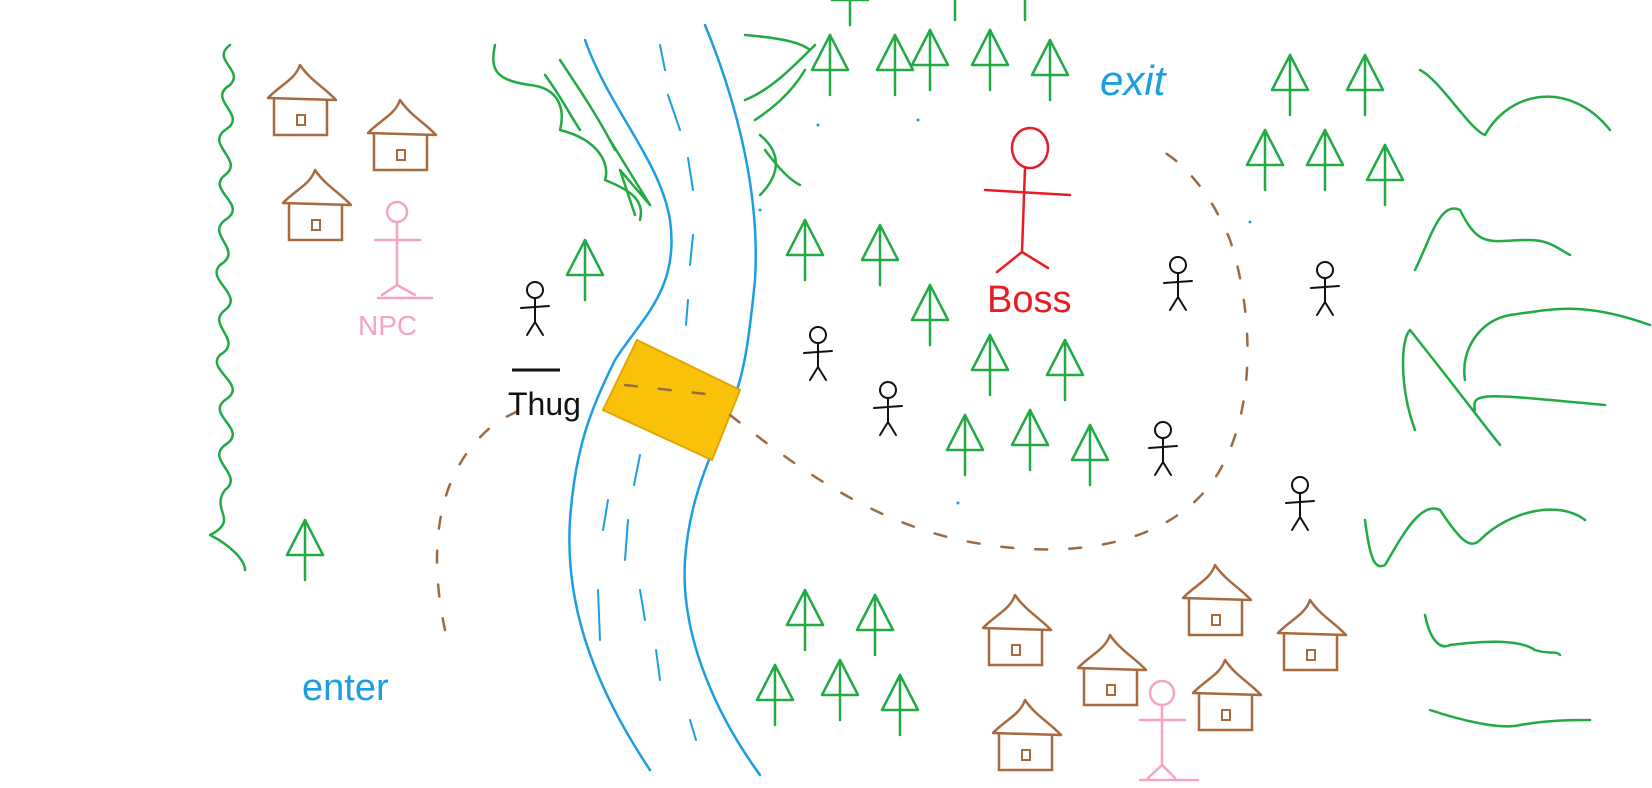  I want to click on bridge, so click(671, 400).